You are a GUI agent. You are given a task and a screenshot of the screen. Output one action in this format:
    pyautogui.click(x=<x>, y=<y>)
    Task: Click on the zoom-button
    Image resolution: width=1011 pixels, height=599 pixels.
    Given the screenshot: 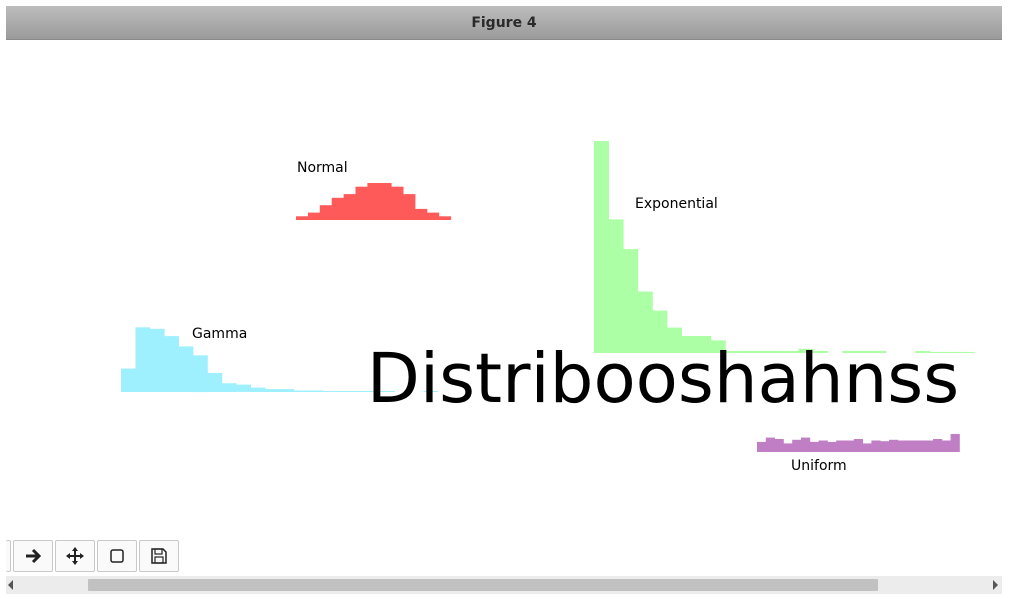 What is the action you would take?
    pyautogui.click(x=117, y=556)
    